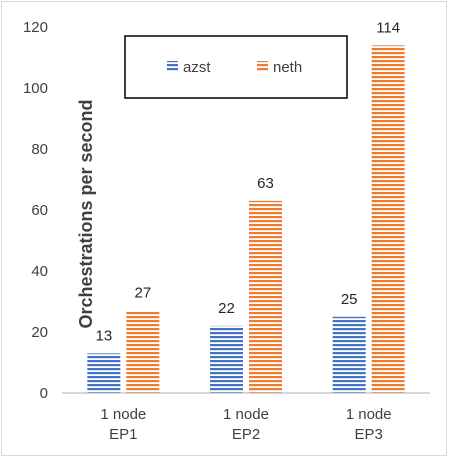  I want to click on data-label-neth-2: 63, so click(265, 183).